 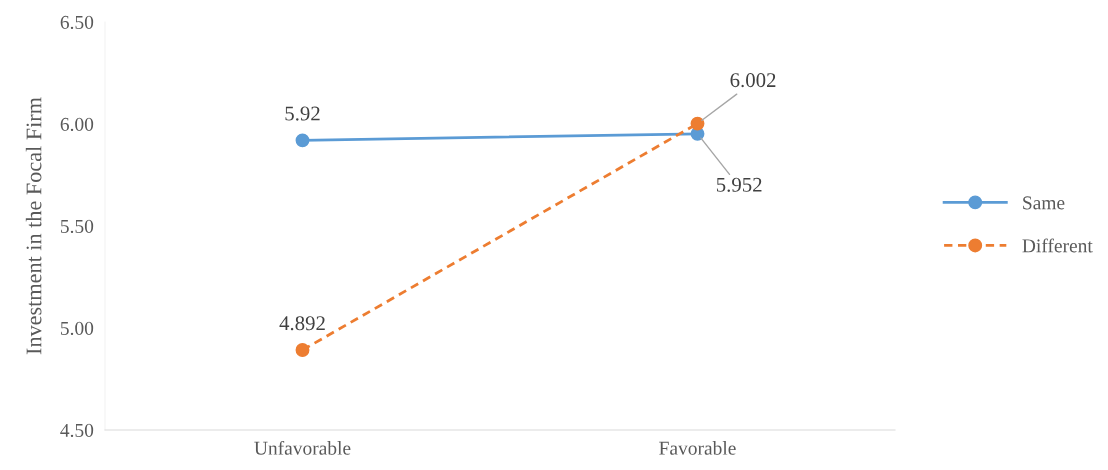 I want to click on x-tick-label: Unfavorable, so click(x=302, y=447).